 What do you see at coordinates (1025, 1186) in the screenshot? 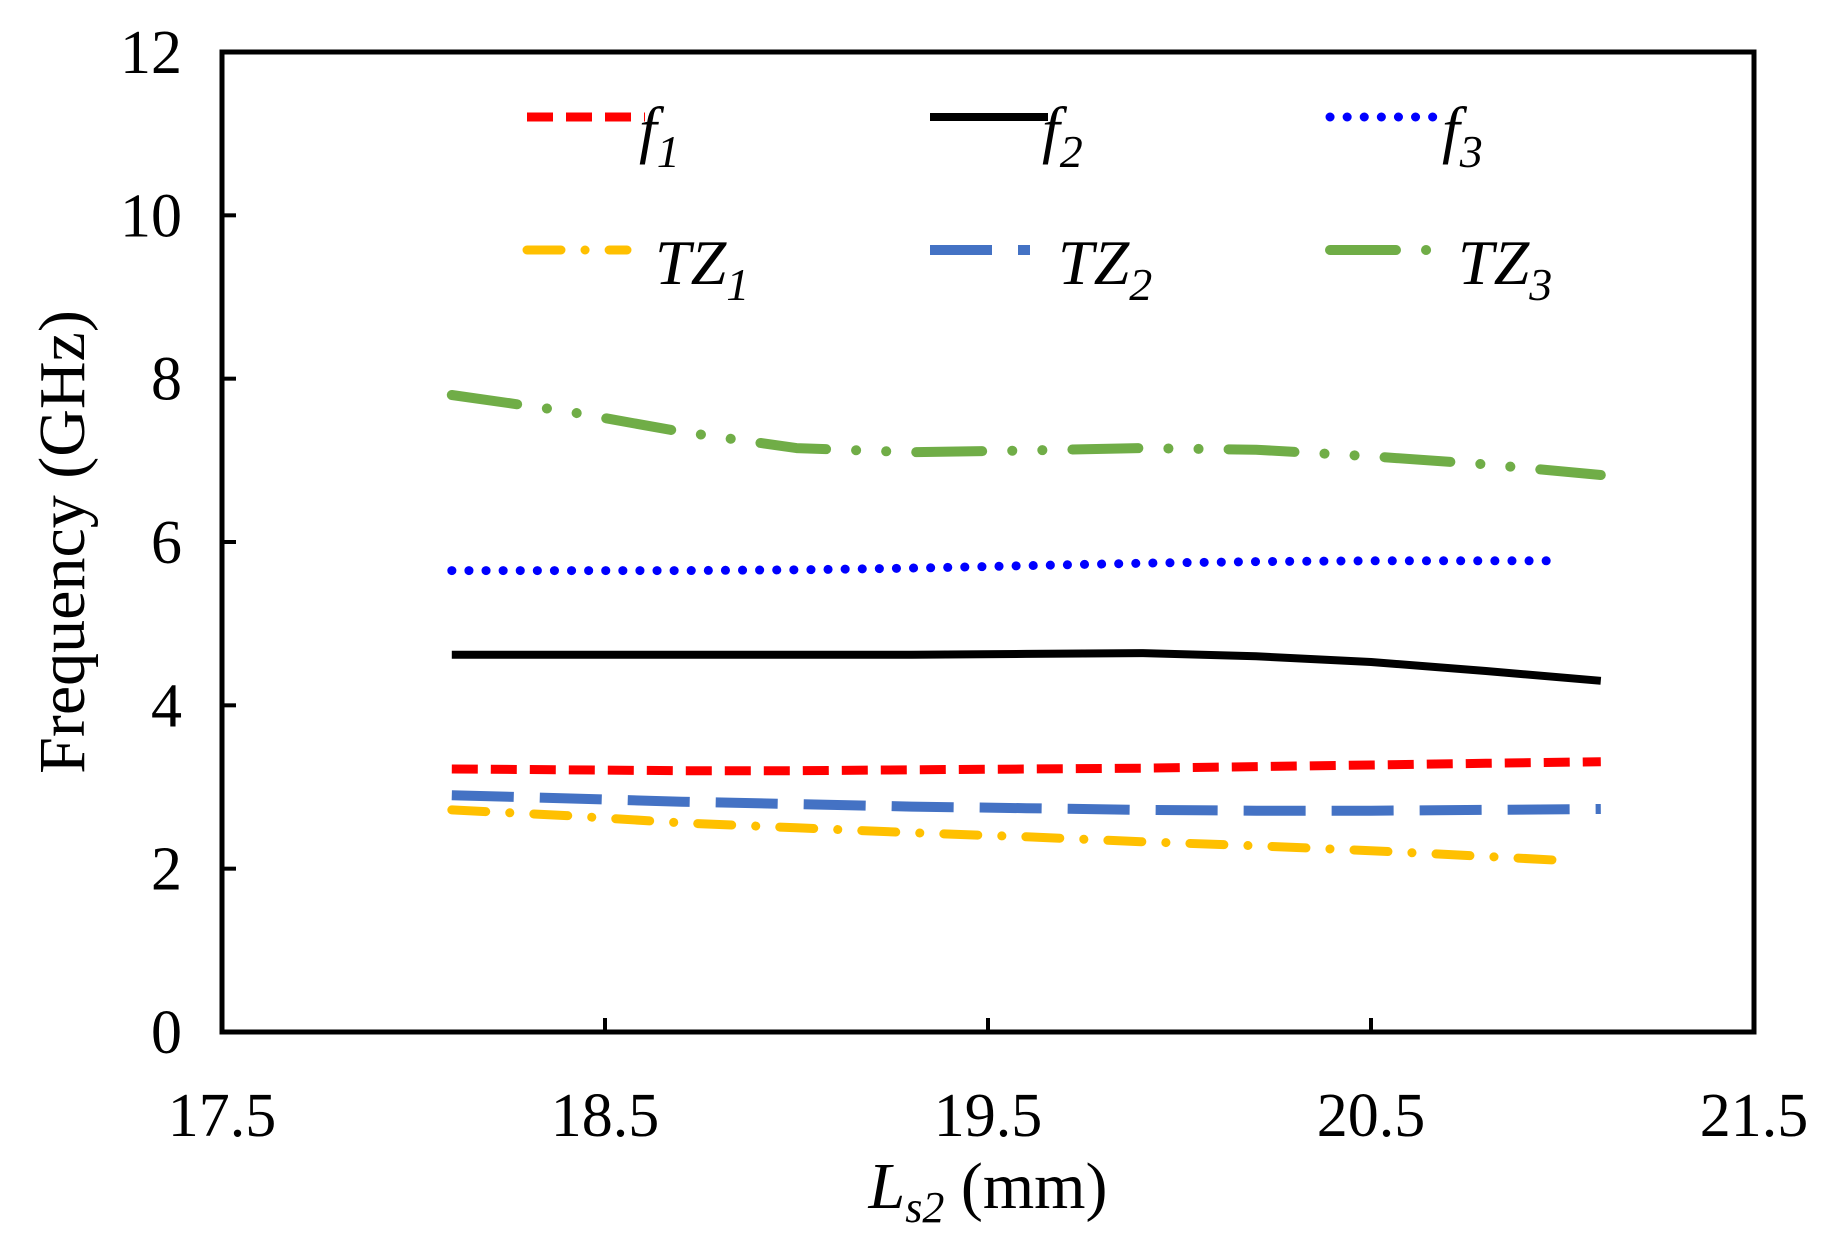
I see `x-axis-title-unit: (mm)` at bounding box center [1025, 1186].